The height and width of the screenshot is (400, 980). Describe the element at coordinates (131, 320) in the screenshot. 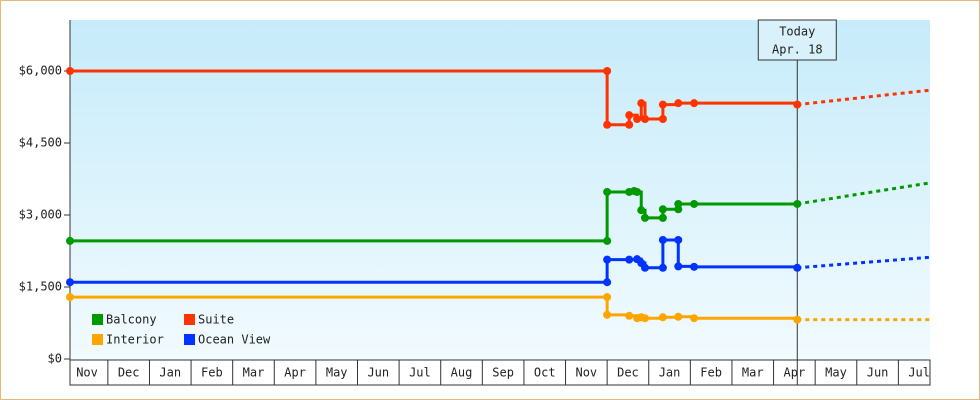

I see `legend-label: Balcony` at that location.